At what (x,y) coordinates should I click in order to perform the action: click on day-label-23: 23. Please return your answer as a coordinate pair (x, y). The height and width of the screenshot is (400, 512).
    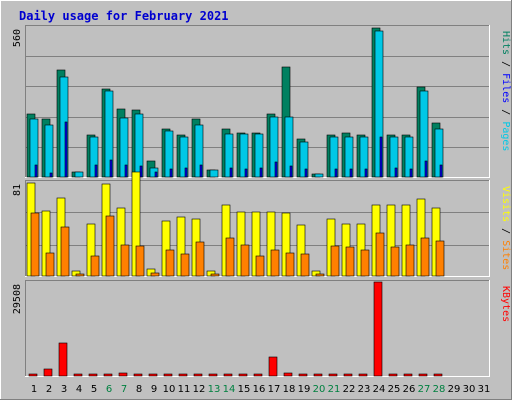
    Looking at the image, I should click on (364, 389).